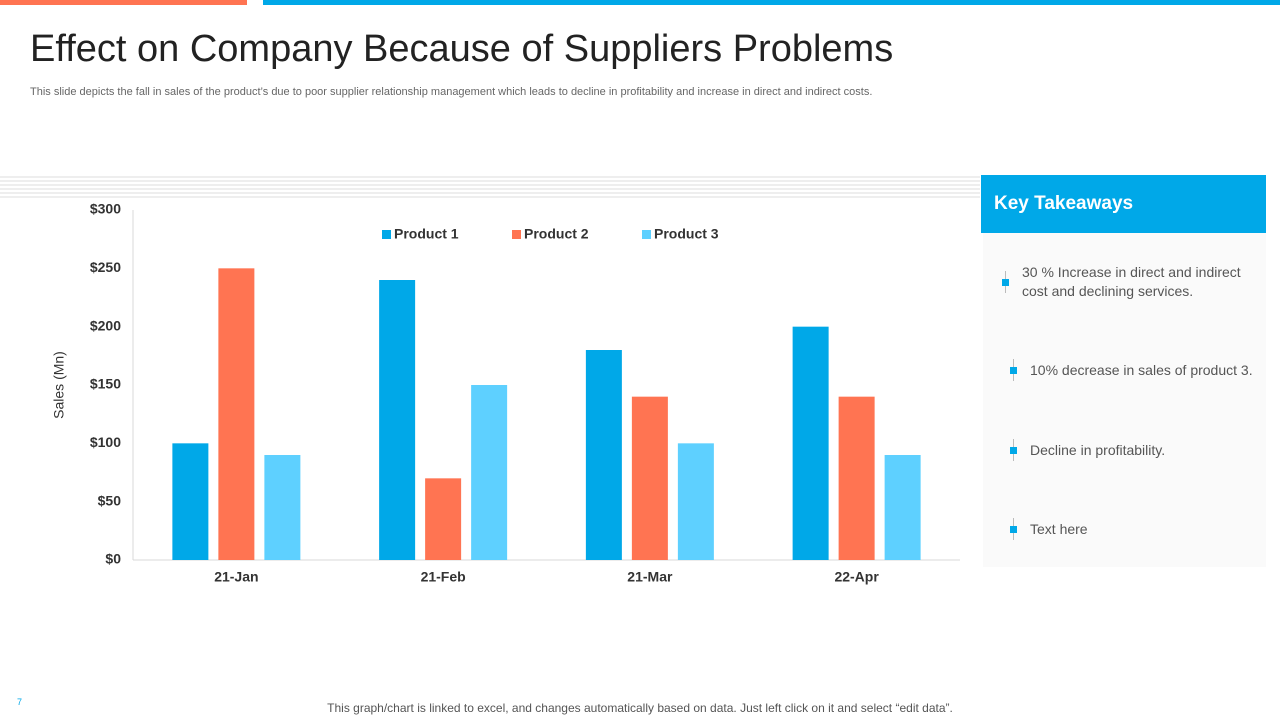  What do you see at coordinates (856, 577) in the screenshot?
I see `x-tick-label: 22-Apr` at bounding box center [856, 577].